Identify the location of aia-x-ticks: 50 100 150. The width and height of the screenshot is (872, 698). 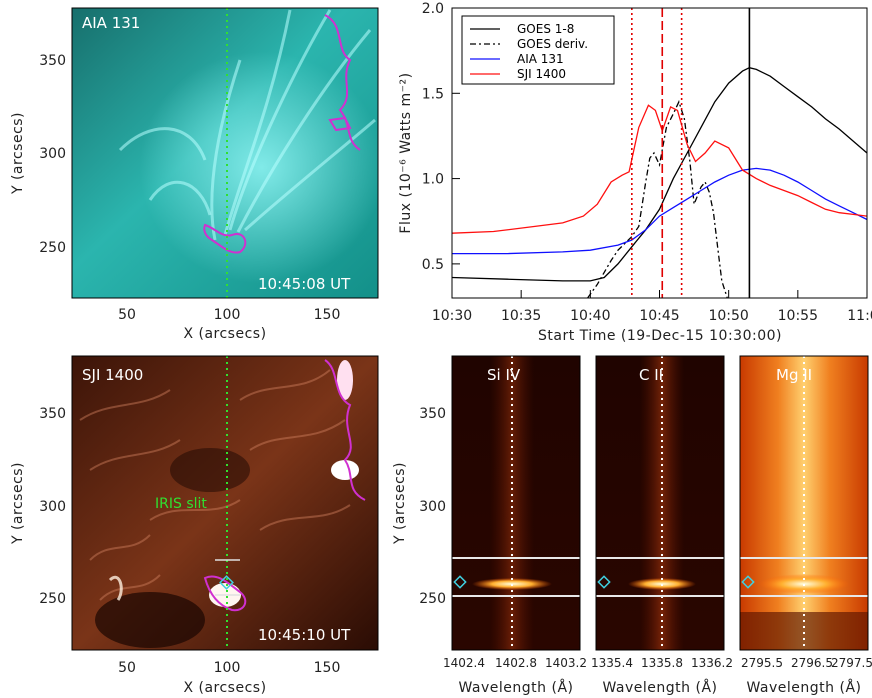
(229, 315).